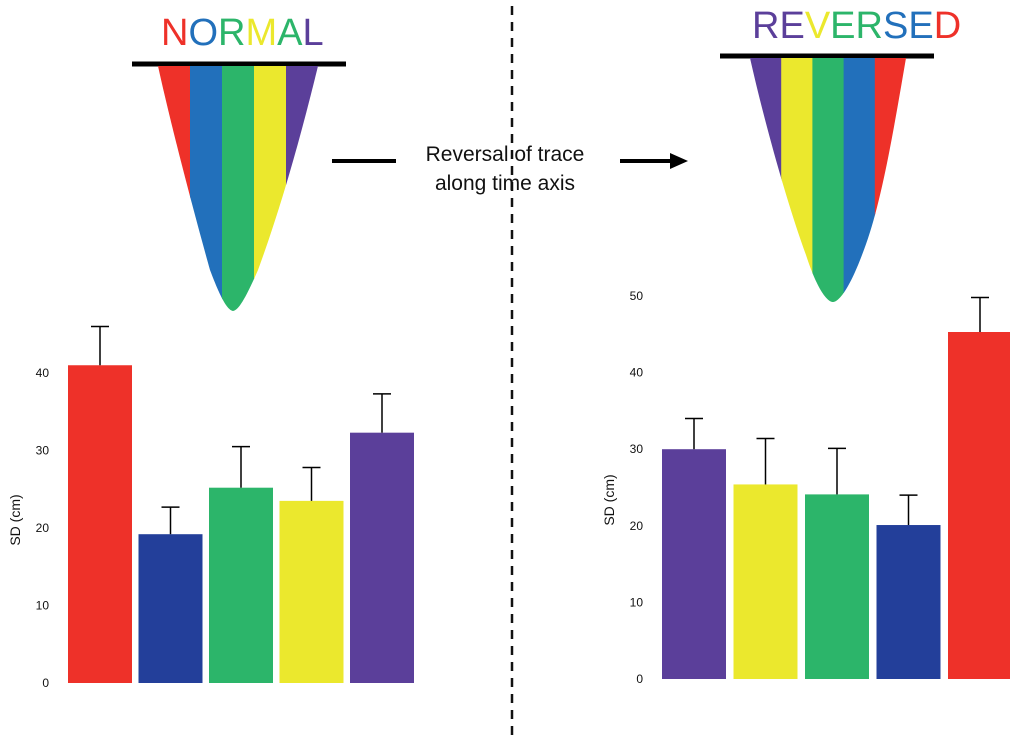 Image resolution: width=1010 pixels, height=740 pixels. I want to click on annotation-line-2: along time axis, so click(505, 183).